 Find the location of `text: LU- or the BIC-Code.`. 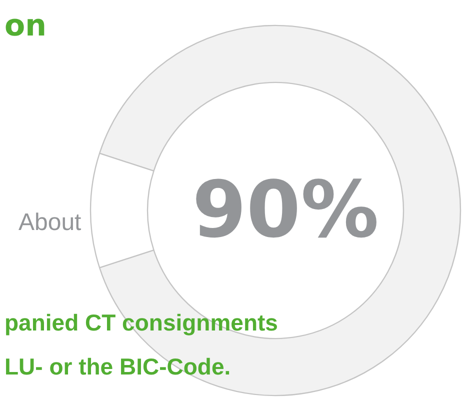

text: LU- or the BIC-Code. is located at coordinates (117, 367).